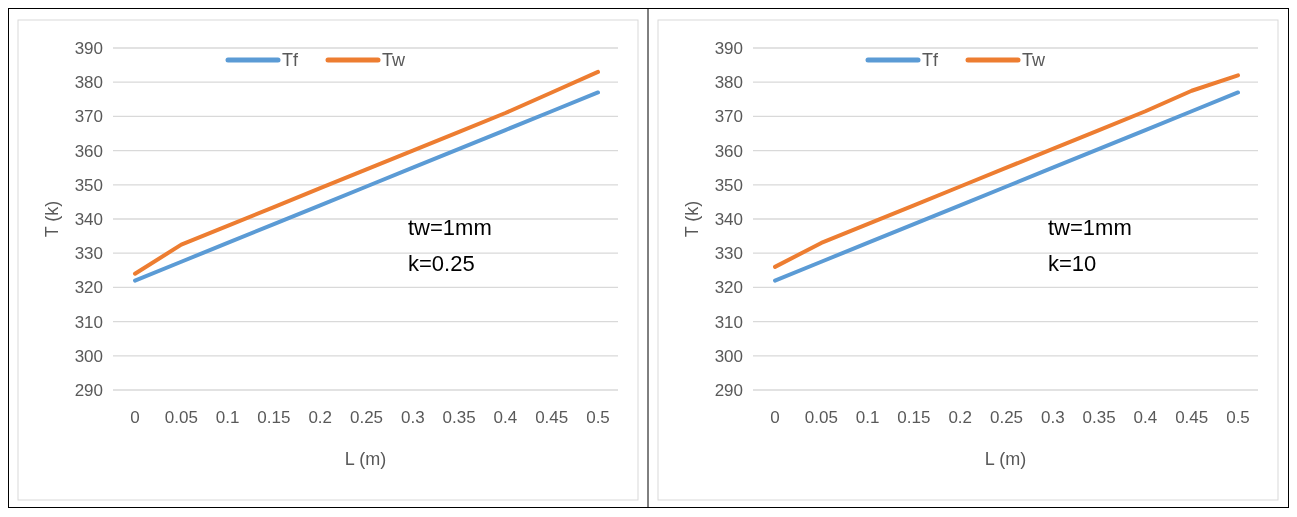  Describe the element at coordinates (441, 263) in the screenshot. I see `annotation: k=0.25` at that location.